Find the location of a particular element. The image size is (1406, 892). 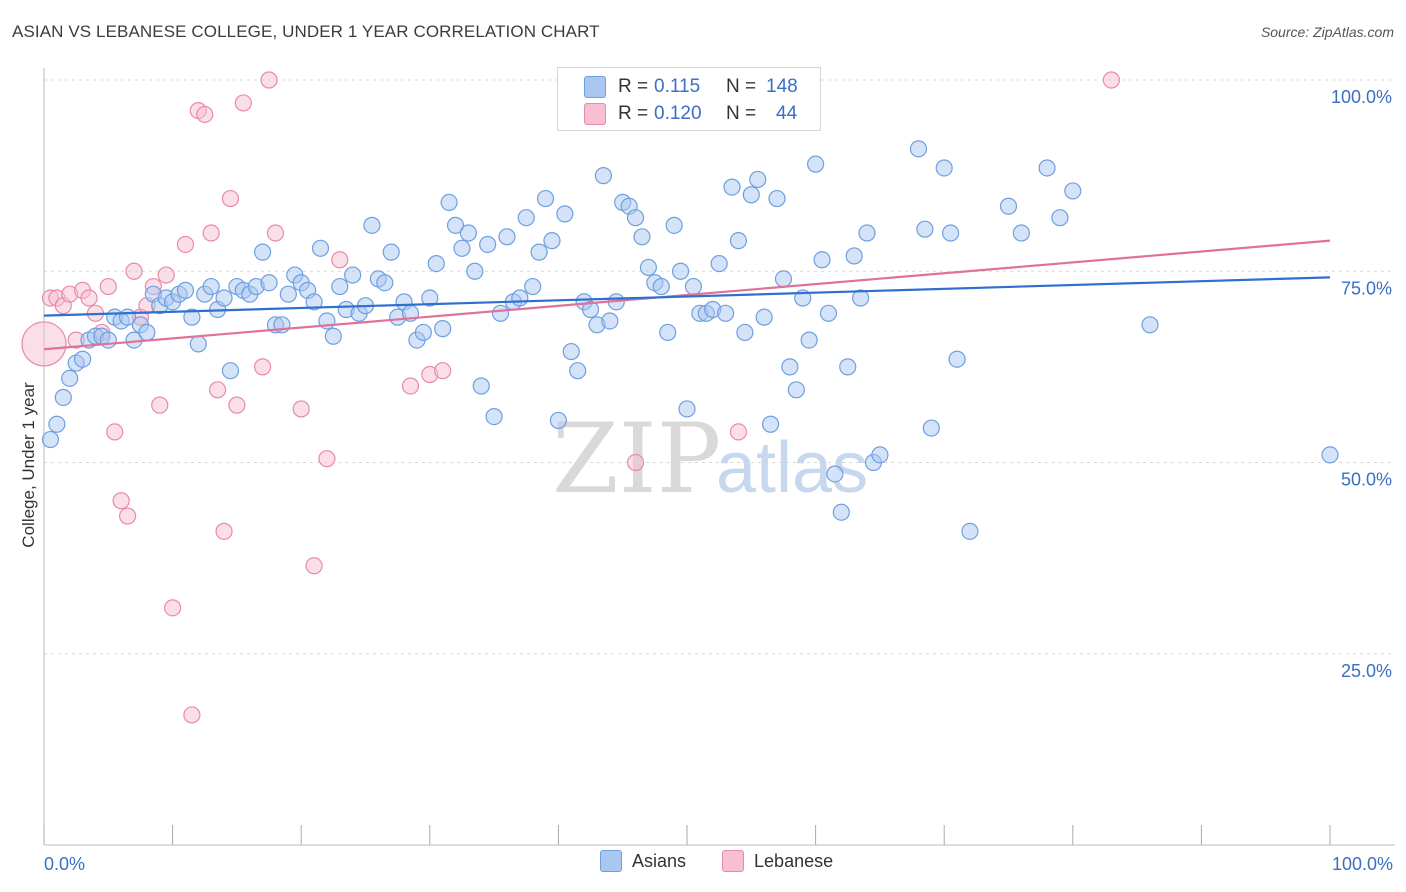

legend-item-lebanese: Lebanese is located at coordinates (777, 861).